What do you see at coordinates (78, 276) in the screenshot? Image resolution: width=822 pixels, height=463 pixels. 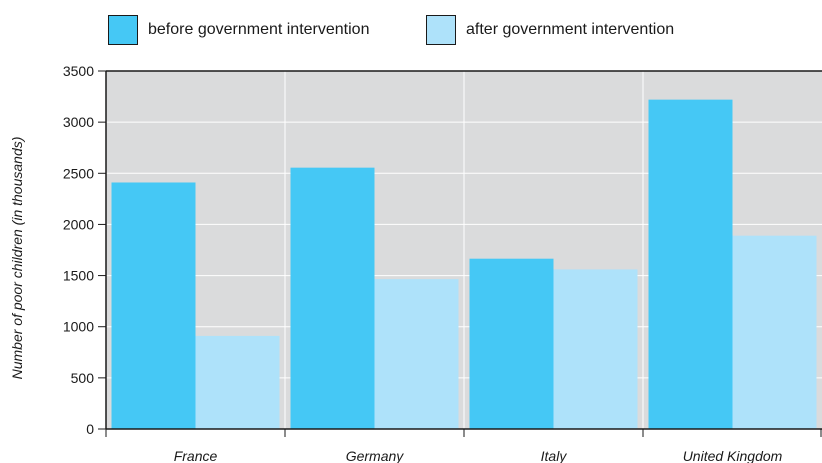 I see `y-tick-label: 1500` at bounding box center [78, 276].